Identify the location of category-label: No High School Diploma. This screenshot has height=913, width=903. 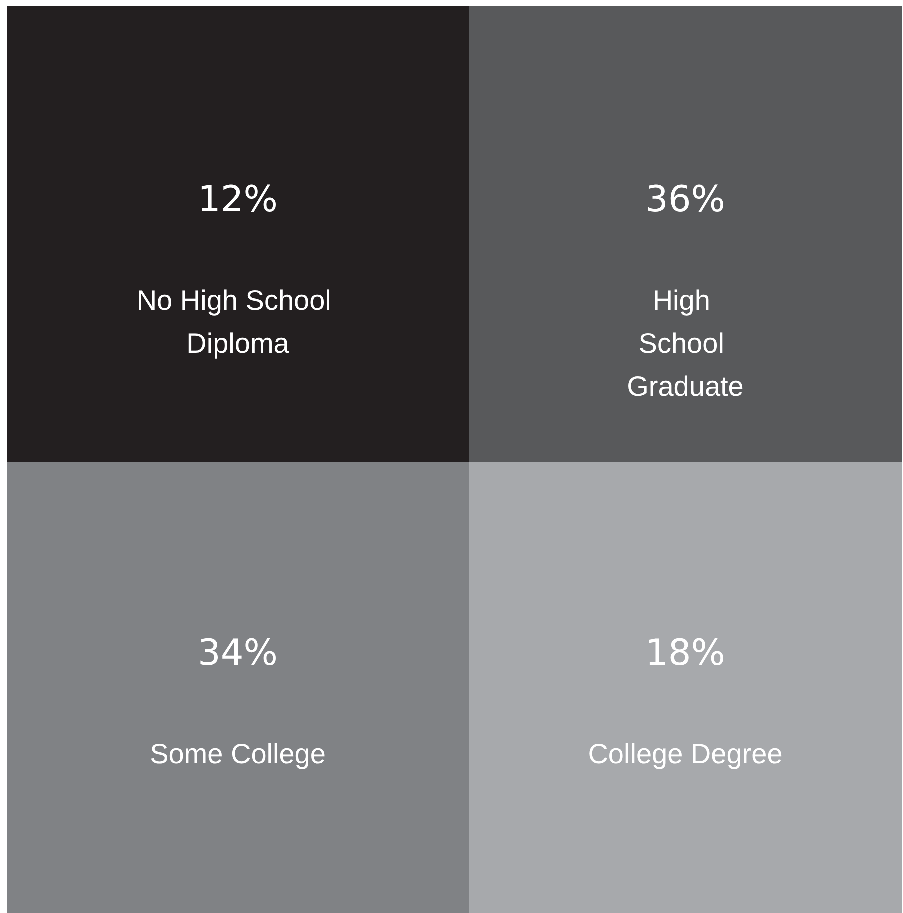
(238, 322).